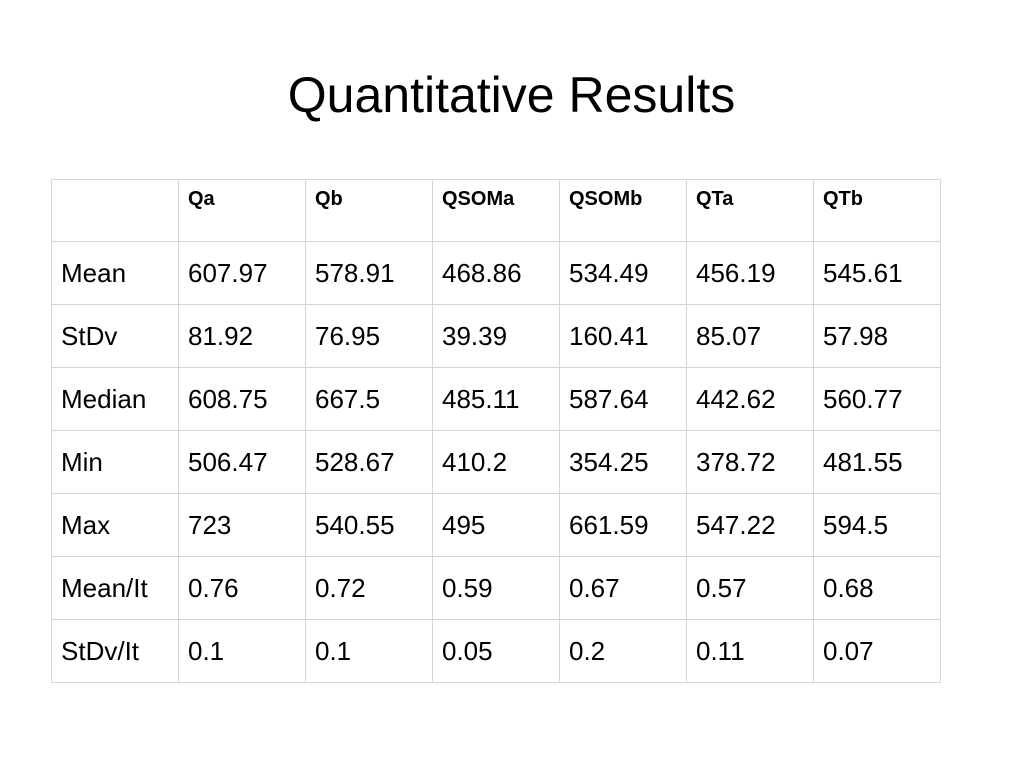  Describe the element at coordinates (623, 399) in the screenshot. I see `table-cell: 587.64` at that location.